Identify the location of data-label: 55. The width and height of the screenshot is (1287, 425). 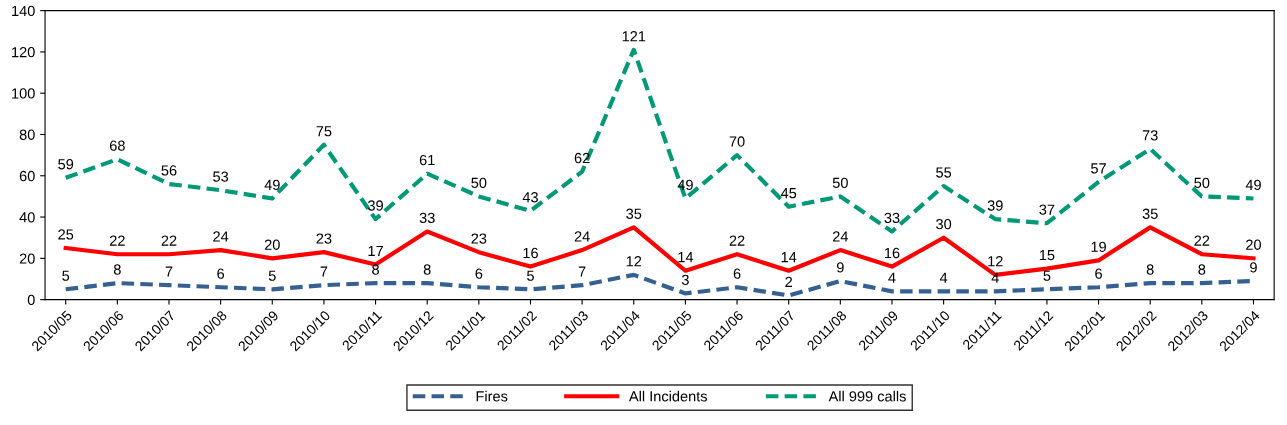
(944, 172).